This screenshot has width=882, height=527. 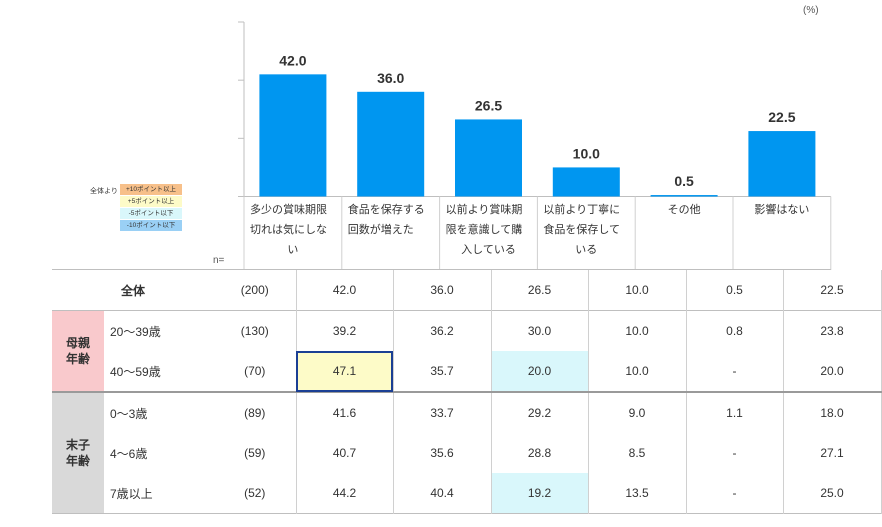 What do you see at coordinates (151, 225) in the screenshot?
I see `legend-swatch-minus10: -10ポイント以下` at bounding box center [151, 225].